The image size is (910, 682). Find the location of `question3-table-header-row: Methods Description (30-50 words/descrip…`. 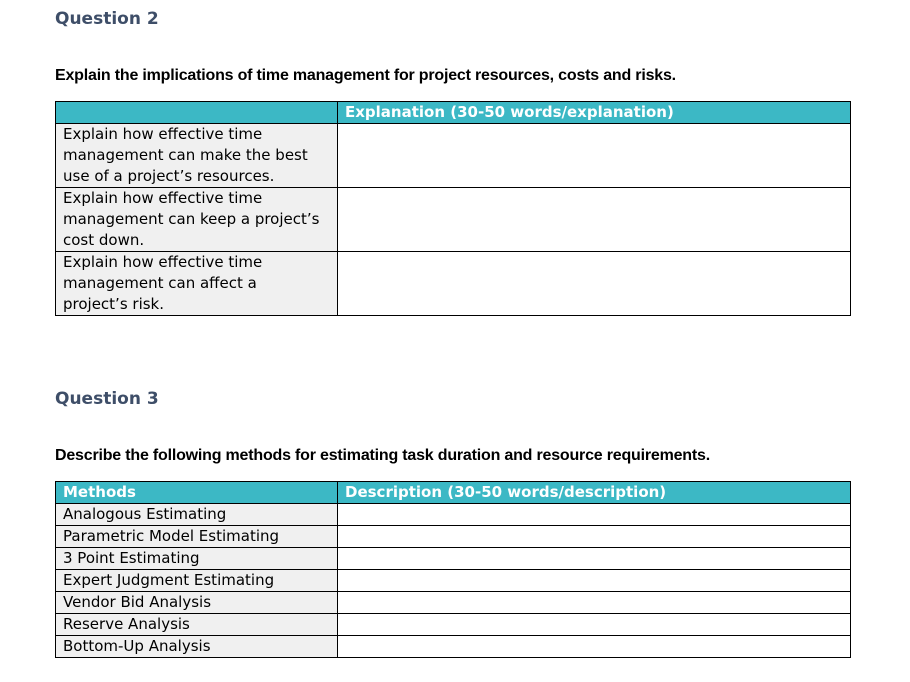

question3-table-header-row: Methods Description (30-50 words/descrip… is located at coordinates (453, 492).